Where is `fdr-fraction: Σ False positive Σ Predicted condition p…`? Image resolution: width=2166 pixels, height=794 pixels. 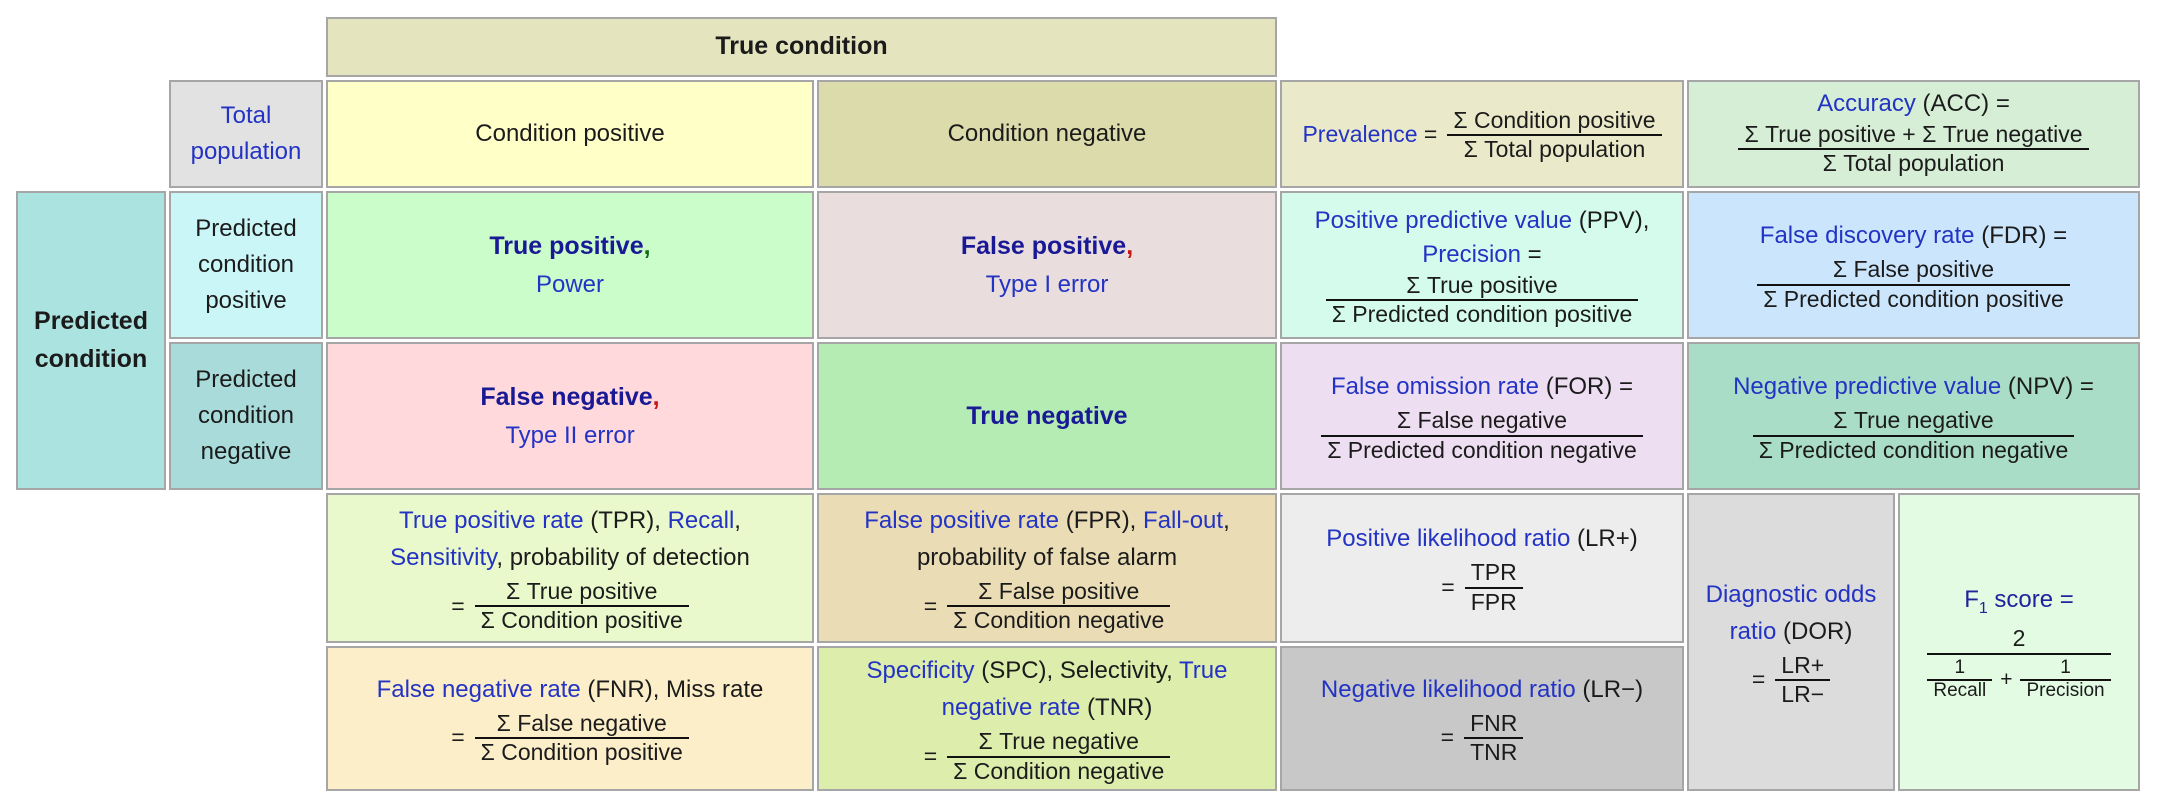
fdr-fraction: Σ False positive Σ Predicted condition p… is located at coordinates (1913, 284).